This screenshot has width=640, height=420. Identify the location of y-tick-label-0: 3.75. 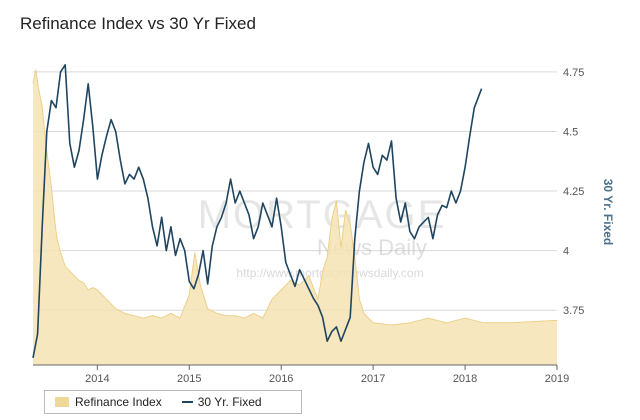
(573, 311).